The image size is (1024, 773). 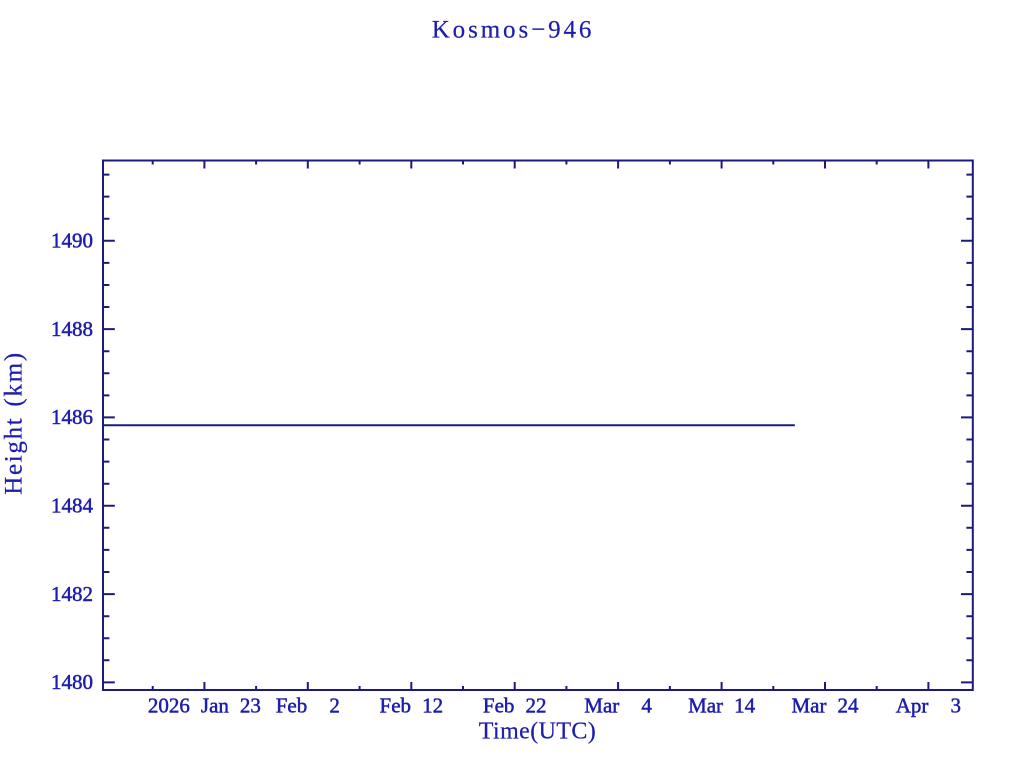 What do you see at coordinates (72, 682) in the screenshot?
I see `svg-text: 1480` at bounding box center [72, 682].